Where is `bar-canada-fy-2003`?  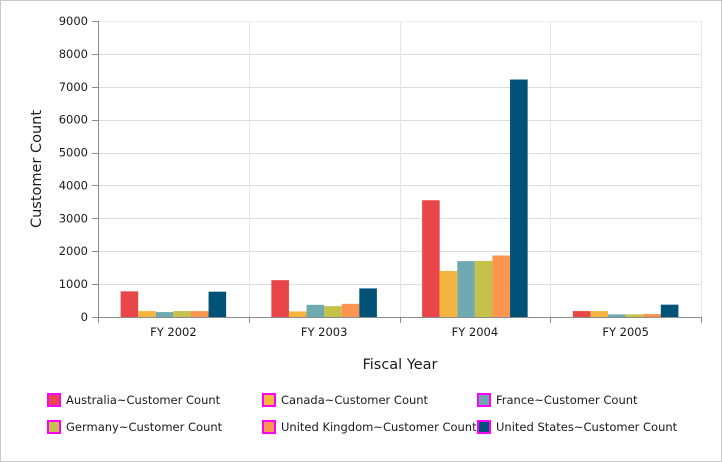
bar-canada-fy-2003 is located at coordinates (297, 314).